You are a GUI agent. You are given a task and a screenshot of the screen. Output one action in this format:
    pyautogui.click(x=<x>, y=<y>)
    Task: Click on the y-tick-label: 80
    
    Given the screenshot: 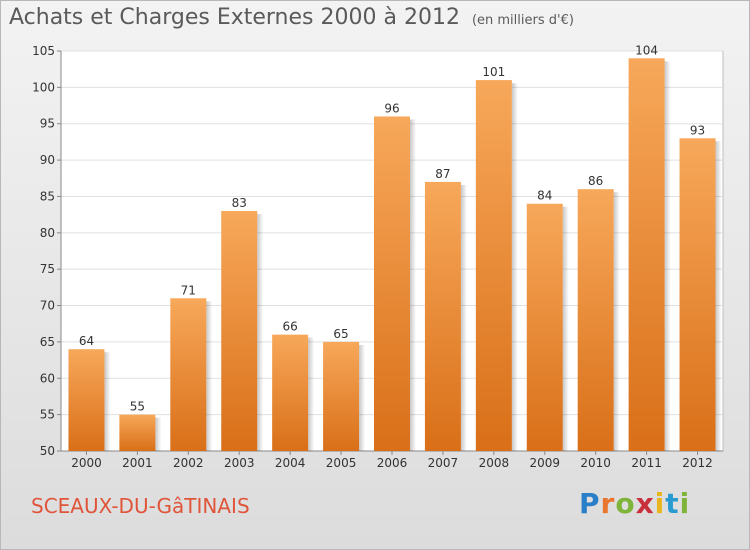 What is the action you would take?
    pyautogui.click(x=47, y=233)
    